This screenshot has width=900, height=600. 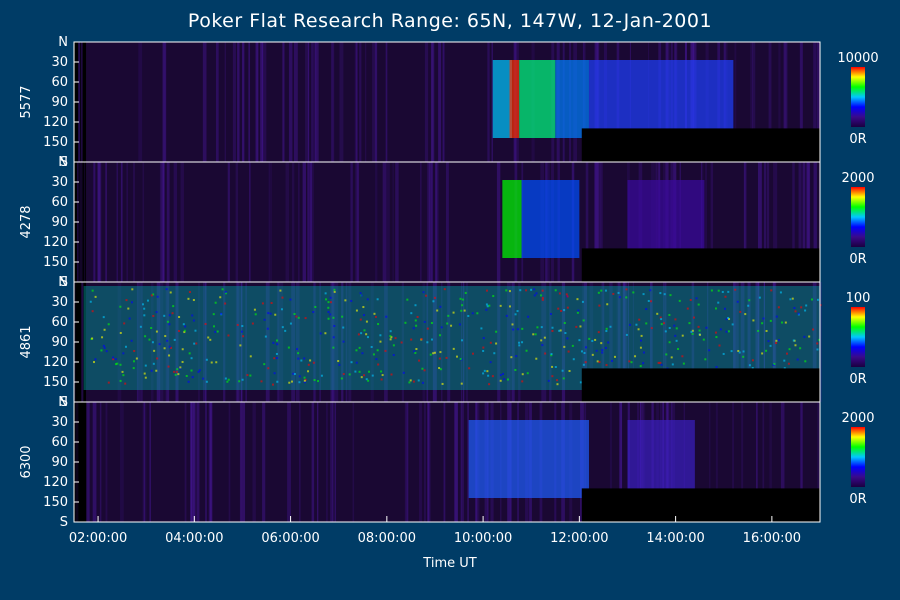 What do you see at coordinates (700, 145) in the screenshot?
I see `panel-5577-nodata-end` at bounding box center [700, 145].